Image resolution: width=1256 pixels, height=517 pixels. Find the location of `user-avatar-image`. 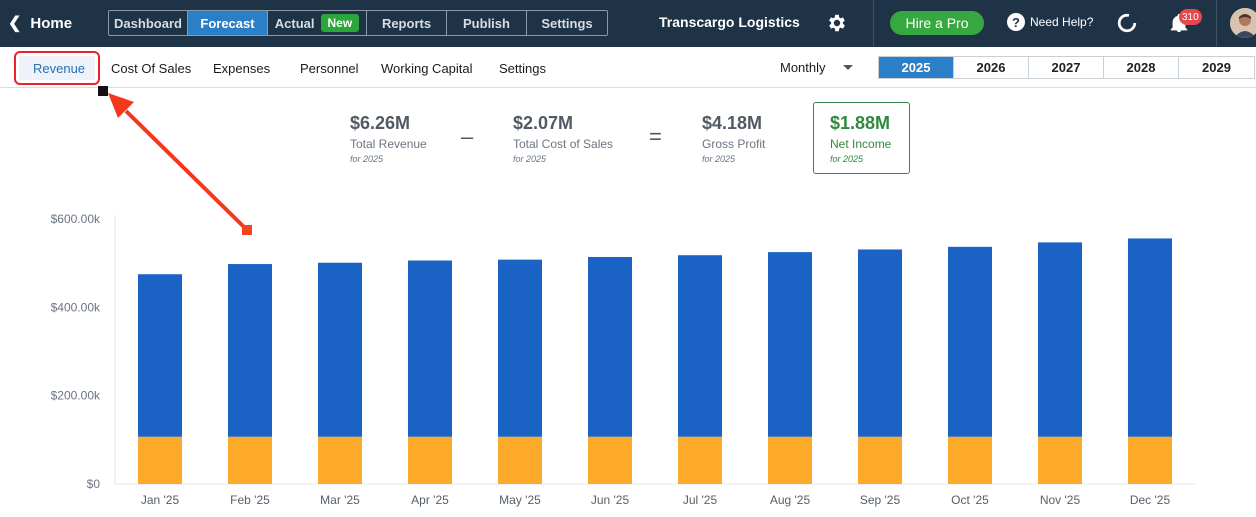

user-avatar-image is located at coordinates (1243, 23).